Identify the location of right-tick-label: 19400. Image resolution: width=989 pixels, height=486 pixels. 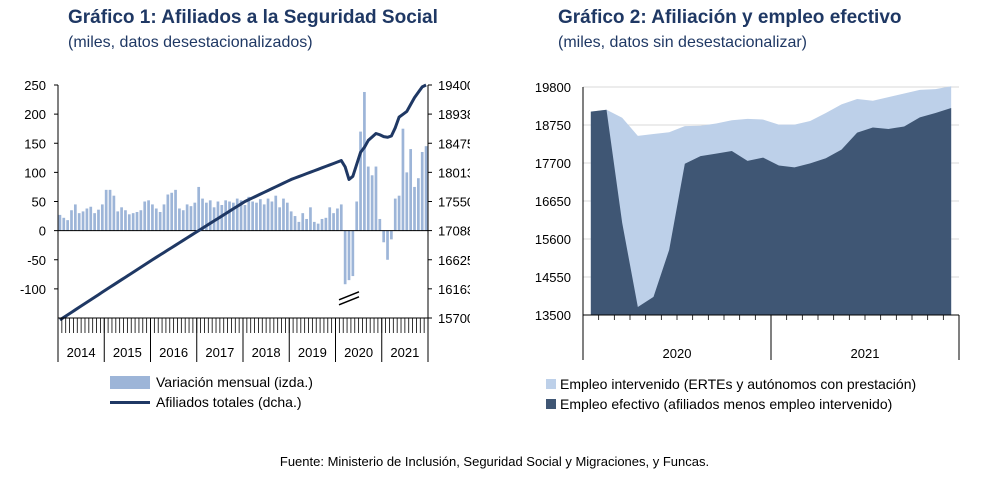
(454, 85).